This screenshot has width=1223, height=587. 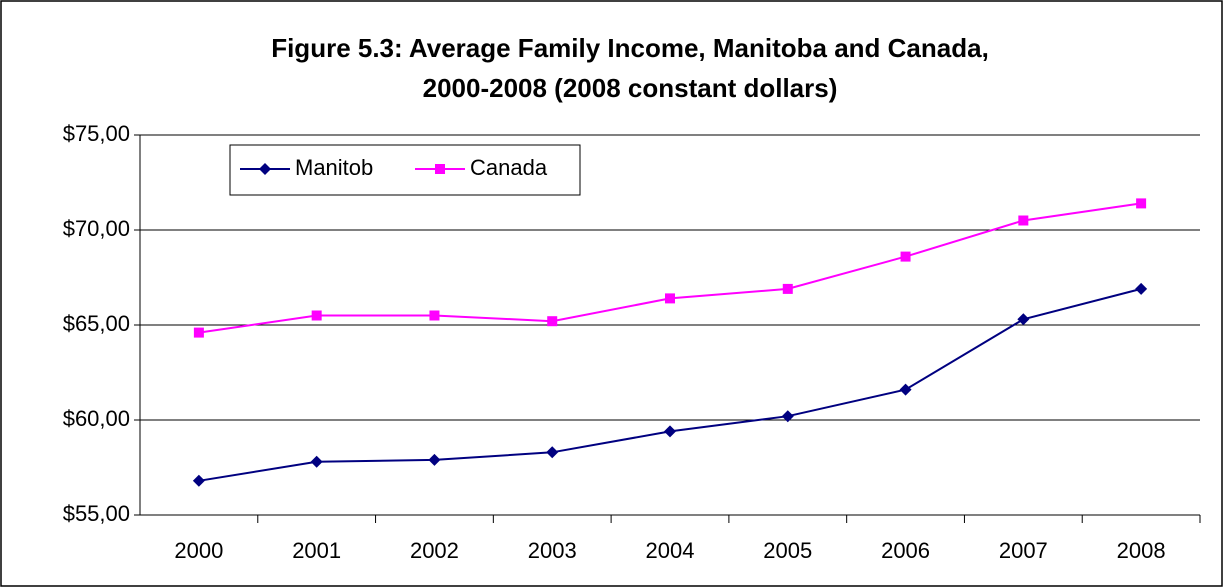 I want to click on y-tick-label: $65,00, so click(x=96, y=323).